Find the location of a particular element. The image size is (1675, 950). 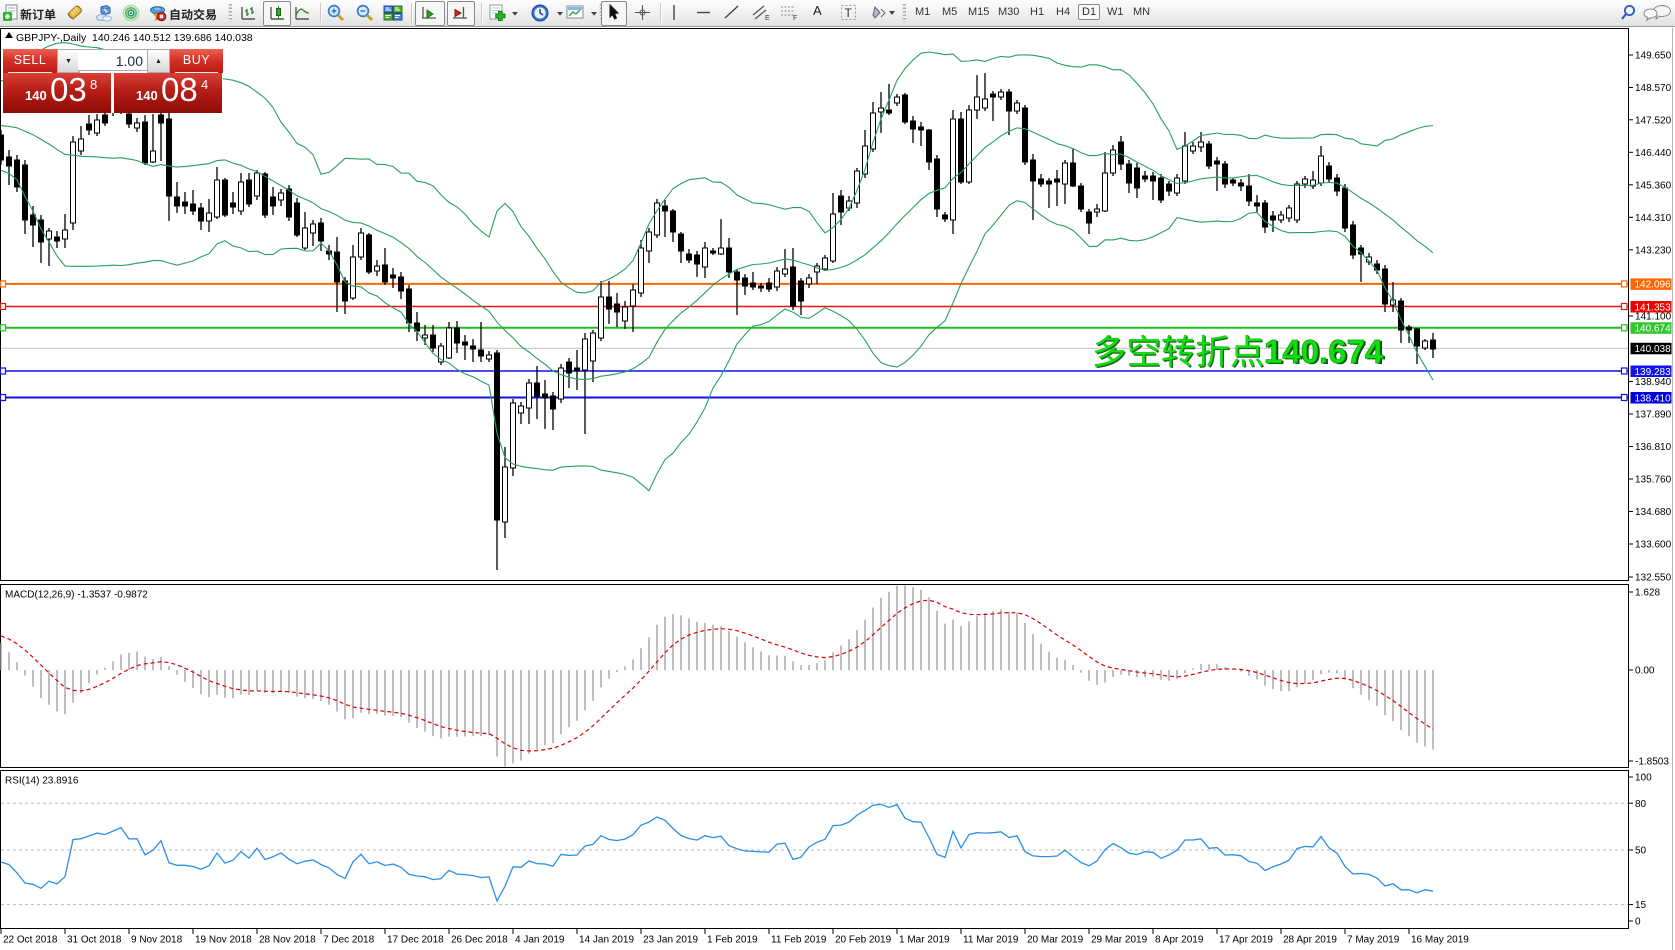

svg-text: 26 Dec 2018 is located at coordinates (479, 940).